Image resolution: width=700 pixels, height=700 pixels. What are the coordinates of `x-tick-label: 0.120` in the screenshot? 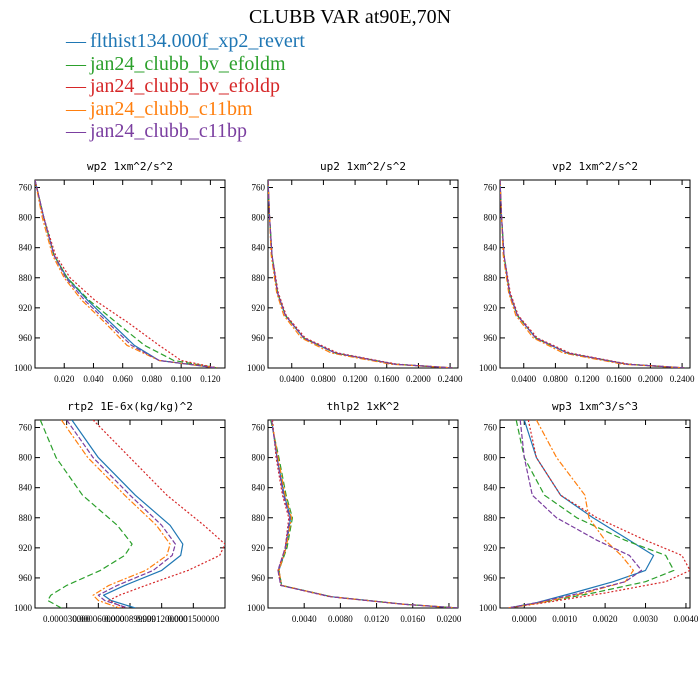 It's located at (210, 379).